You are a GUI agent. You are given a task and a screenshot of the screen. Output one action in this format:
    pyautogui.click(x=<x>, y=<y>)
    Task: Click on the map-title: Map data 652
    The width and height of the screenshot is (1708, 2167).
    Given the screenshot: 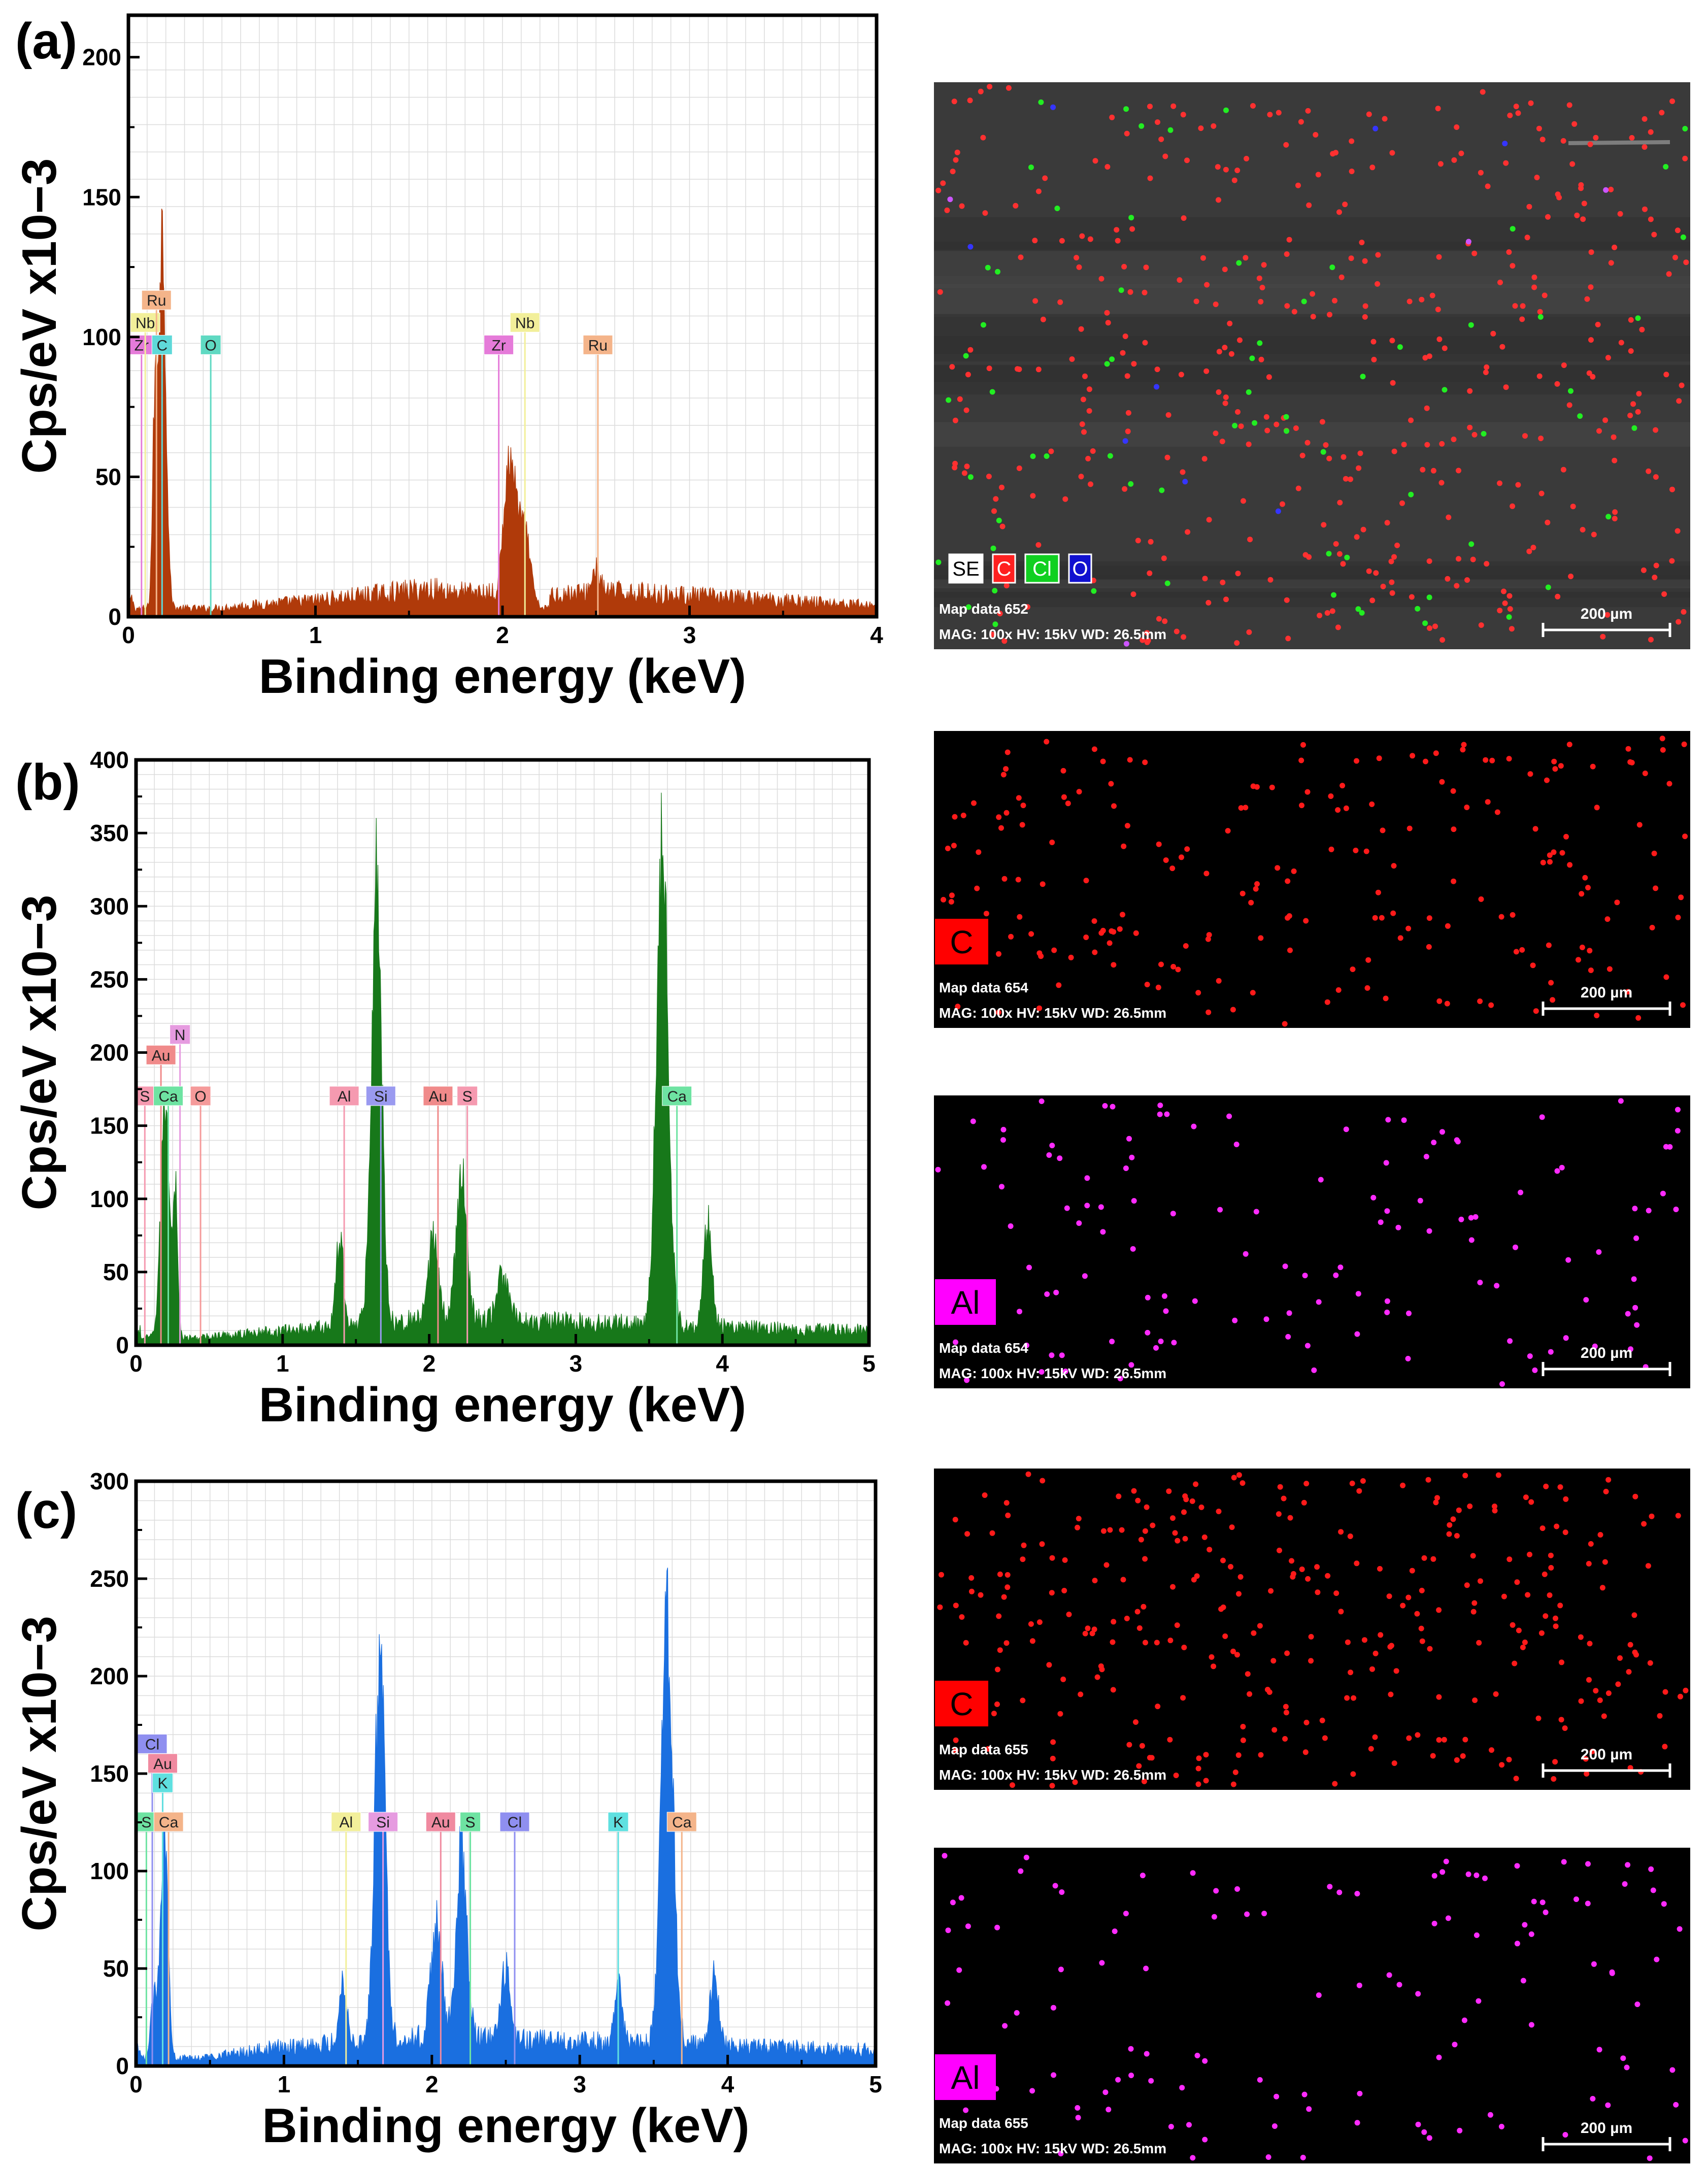 What is the action you would take?
    pyautogui.click(x=983, y=609)
    